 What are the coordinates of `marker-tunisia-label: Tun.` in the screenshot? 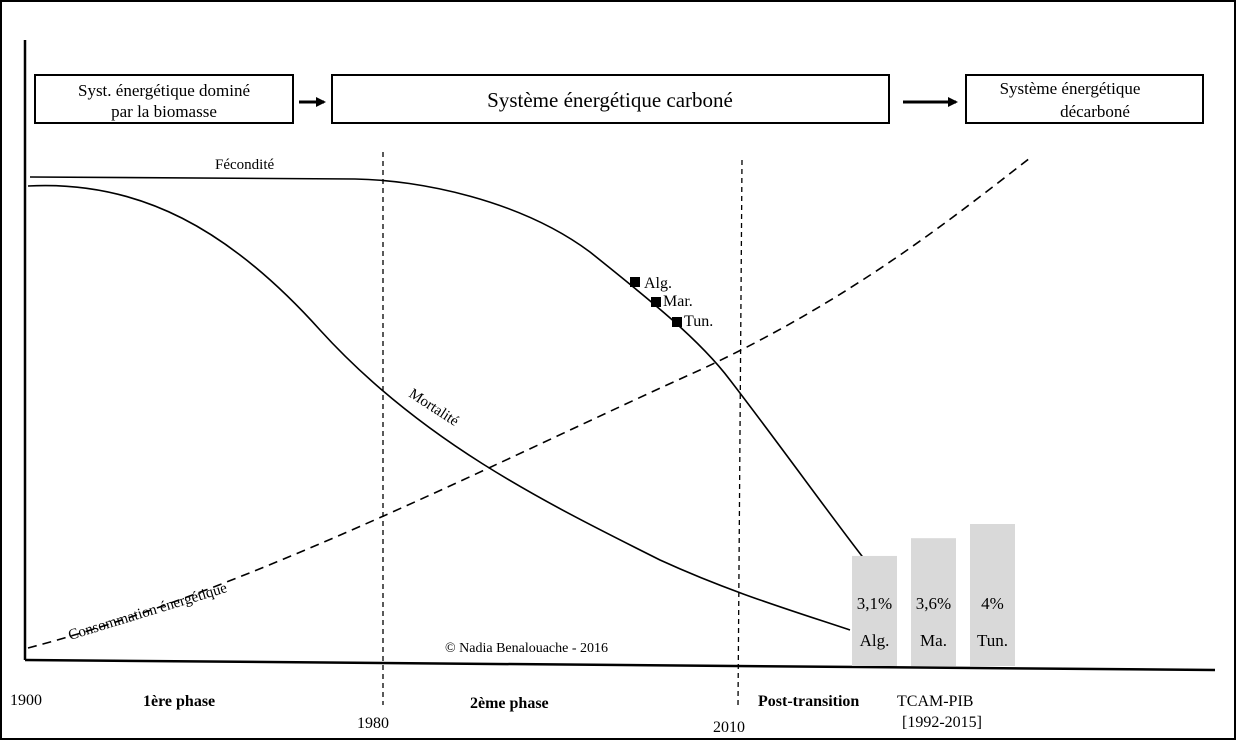 It's located at (698, 321).